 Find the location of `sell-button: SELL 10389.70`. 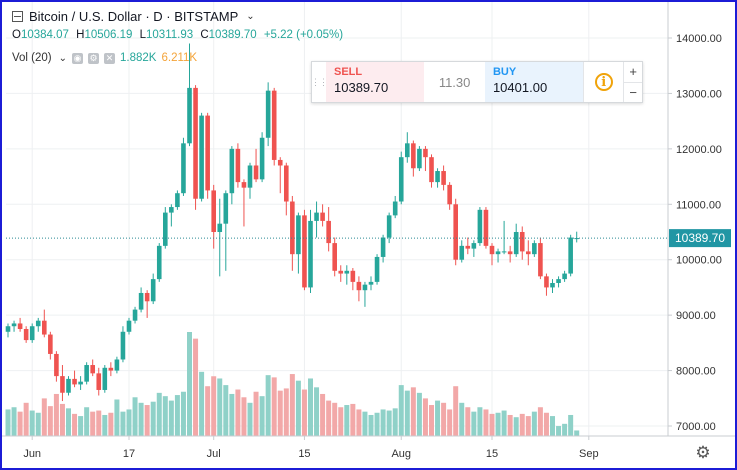

sell-button: SELL 10389.70 is located at coordinates (375, 82).